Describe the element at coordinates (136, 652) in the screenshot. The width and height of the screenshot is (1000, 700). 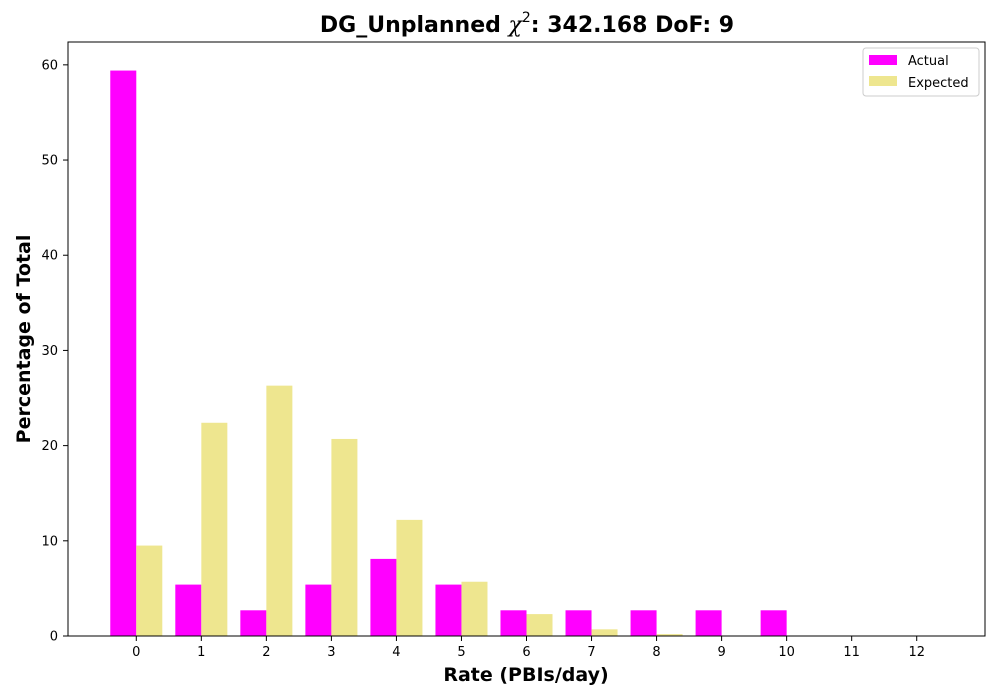
I see `x-tick-label: 0` at that location.